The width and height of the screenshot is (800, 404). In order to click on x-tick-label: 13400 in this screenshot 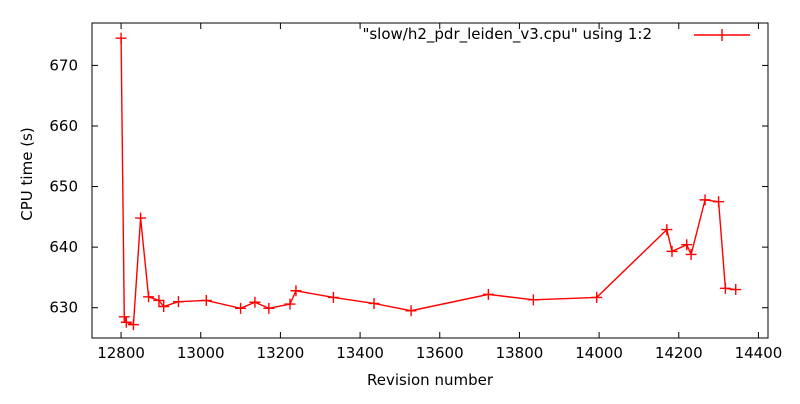, I will do `click(360, 353)`.